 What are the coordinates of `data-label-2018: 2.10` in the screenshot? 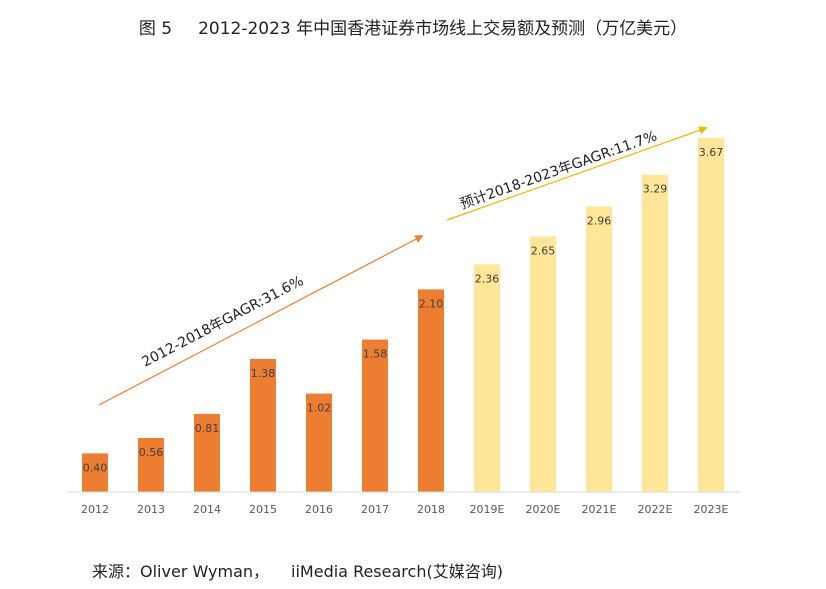 It's located at (431, 303).